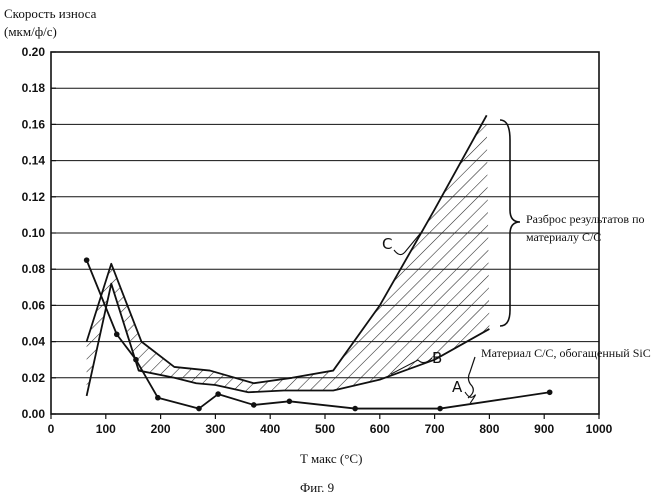  I want to click on y-tick-label: 0.20, so click(34, 52).